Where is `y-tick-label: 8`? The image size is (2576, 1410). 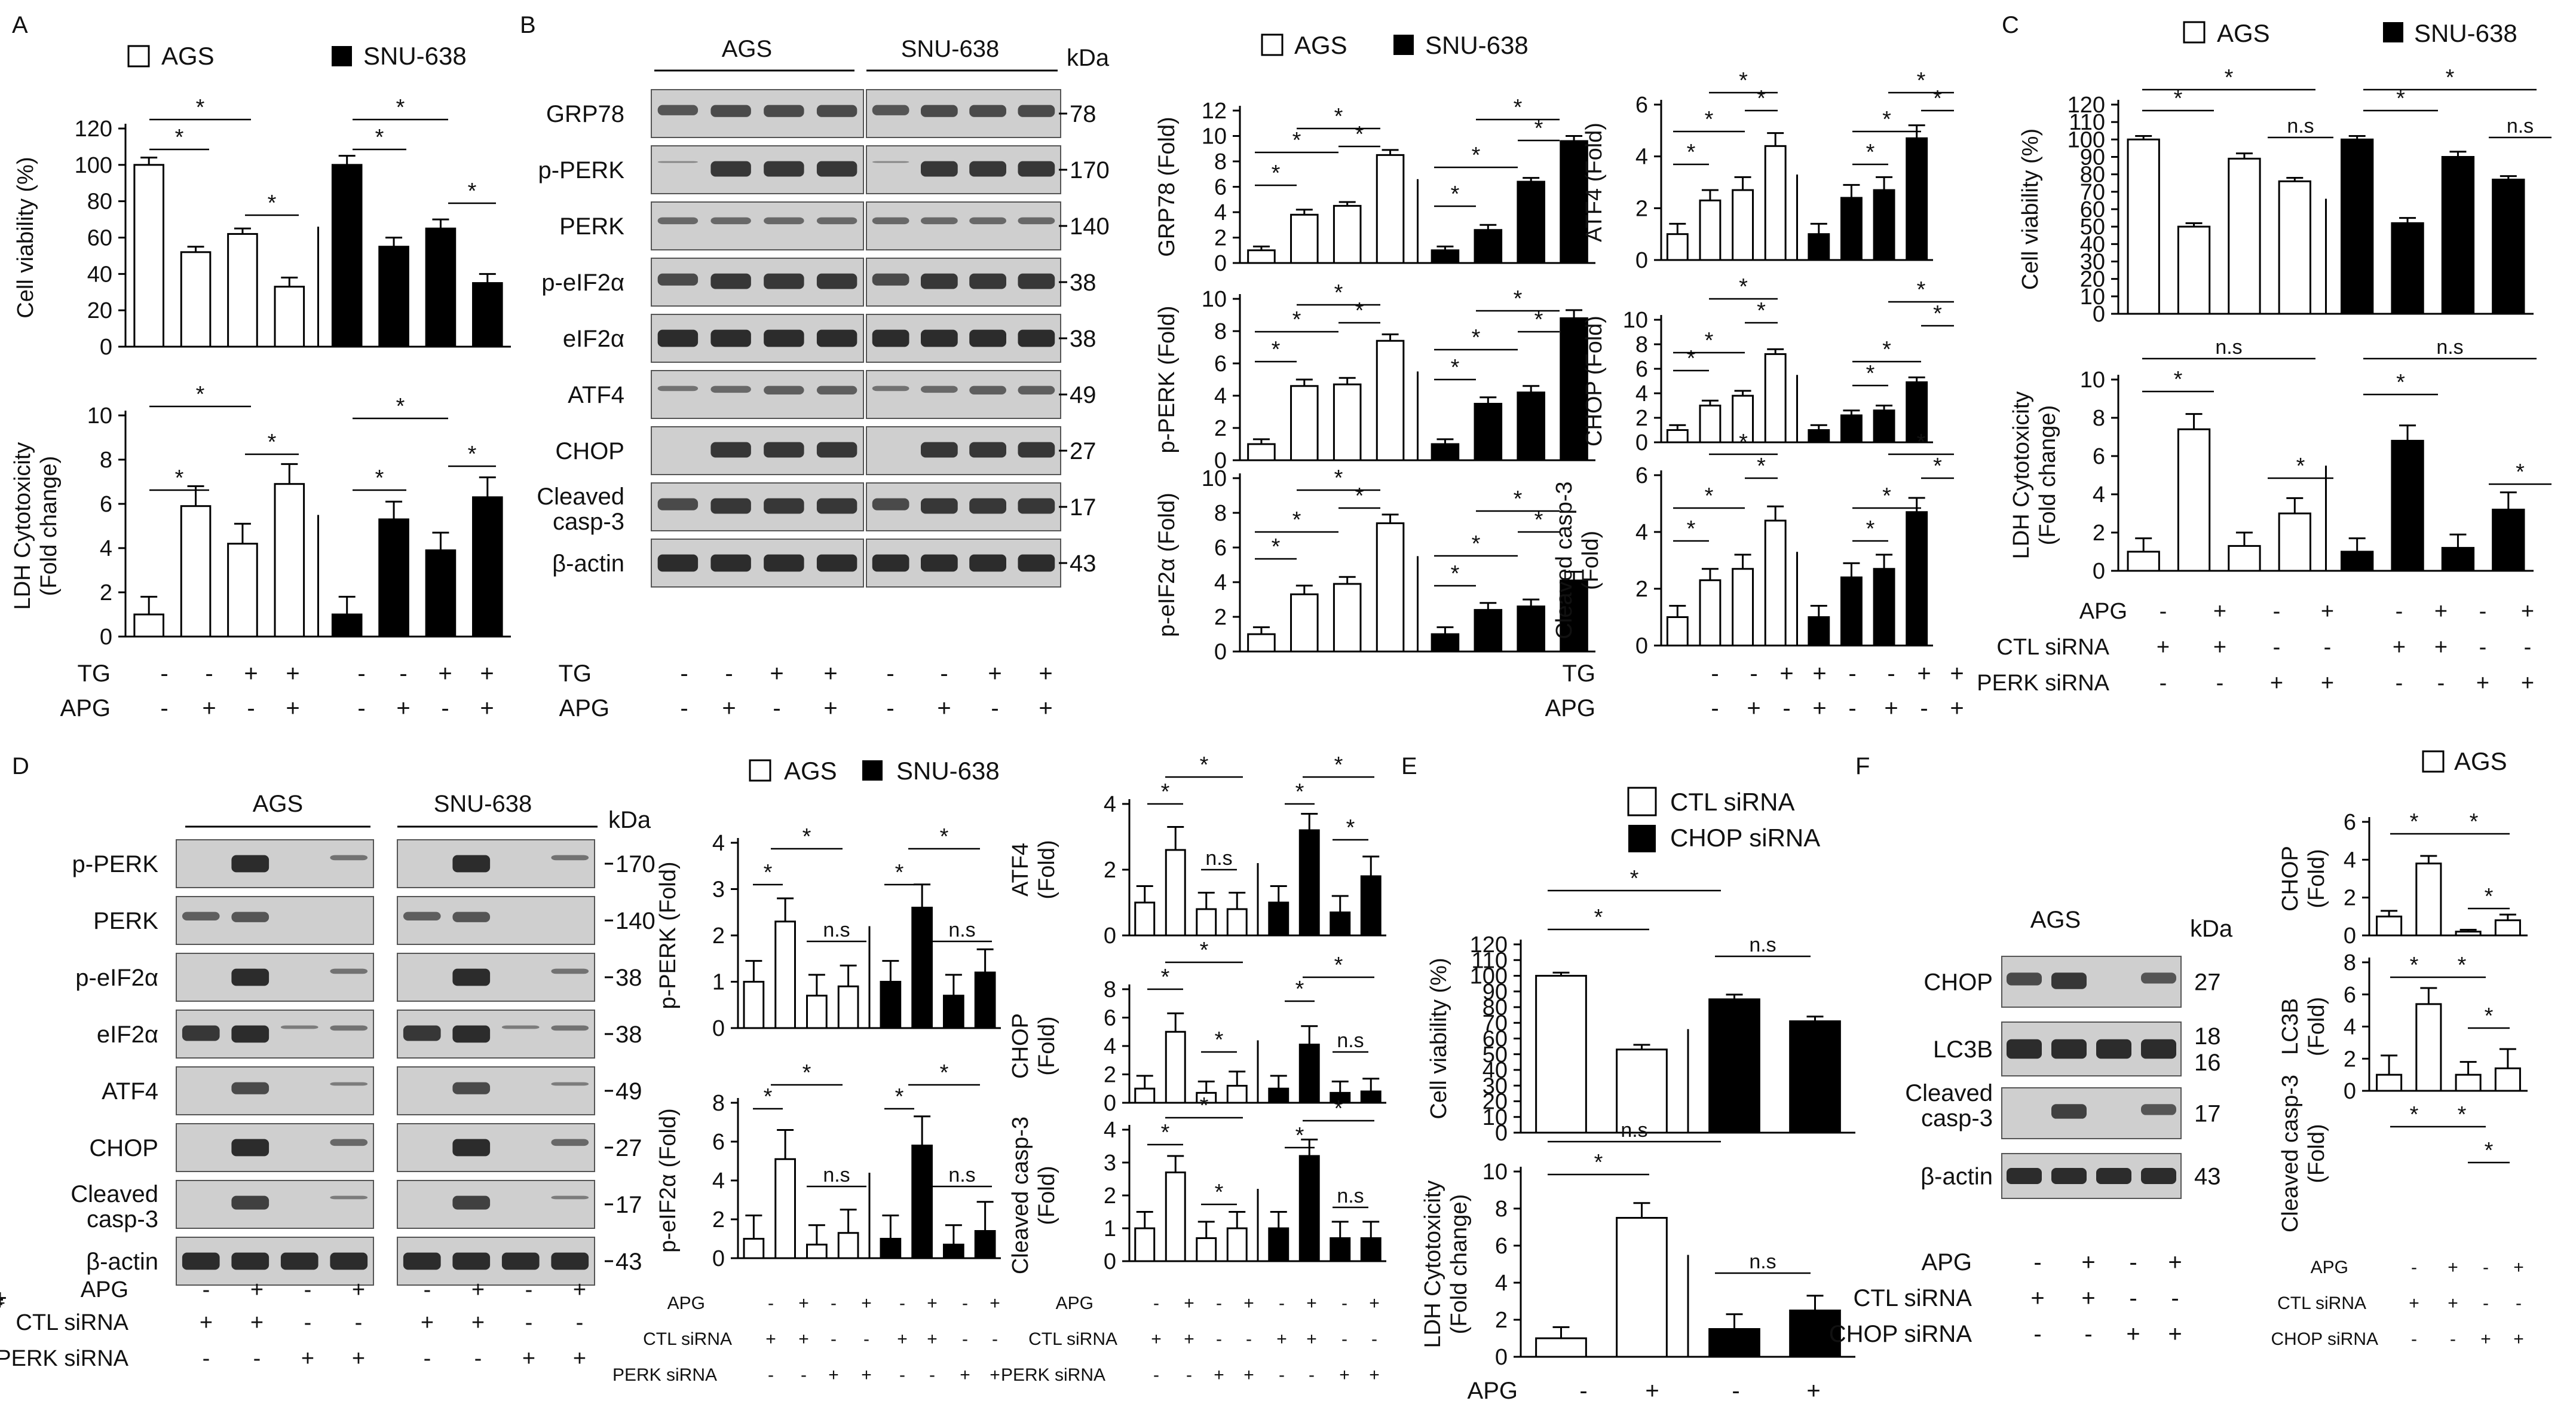
y-tick-label: 8 is located at coordinates (1220, 513).